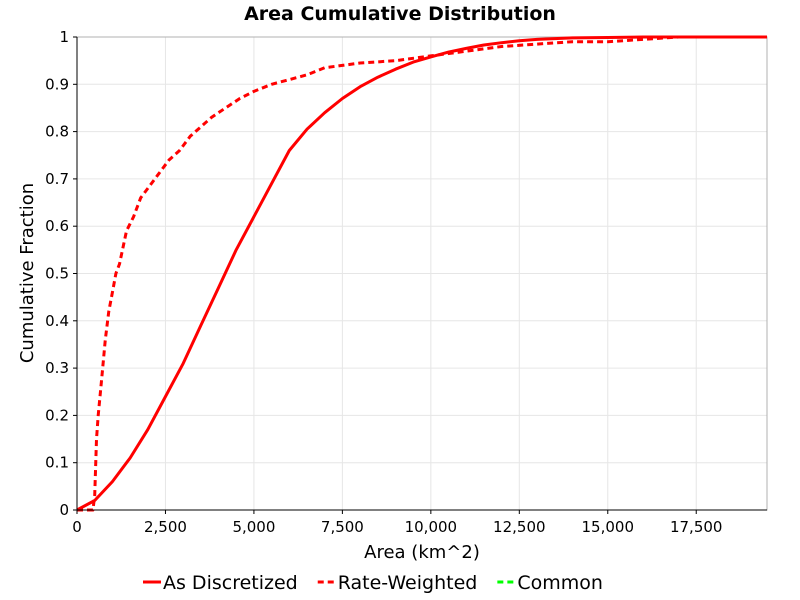 This screenshot has width=800, height=600. Describe the element at coordinates (165, 527) in the screenshot. I see `x-tick-label: 2,500` at that location.